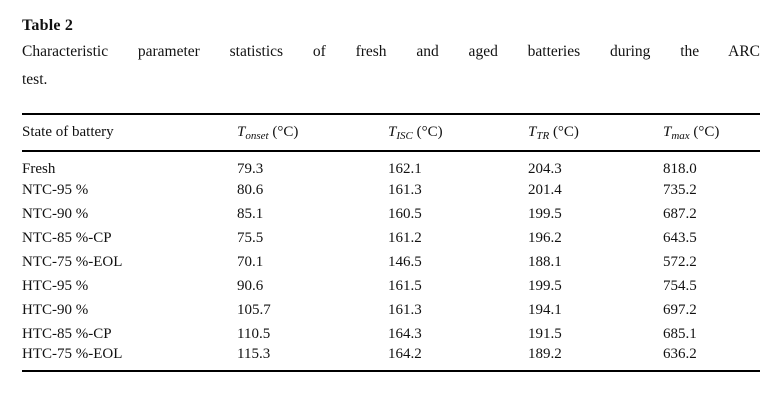 This screenshot has height=405, width=780. Describe the element at coordinates (312, 133) in the screenshot. I see `header-t-onset: Tonset (°C)` at that location.